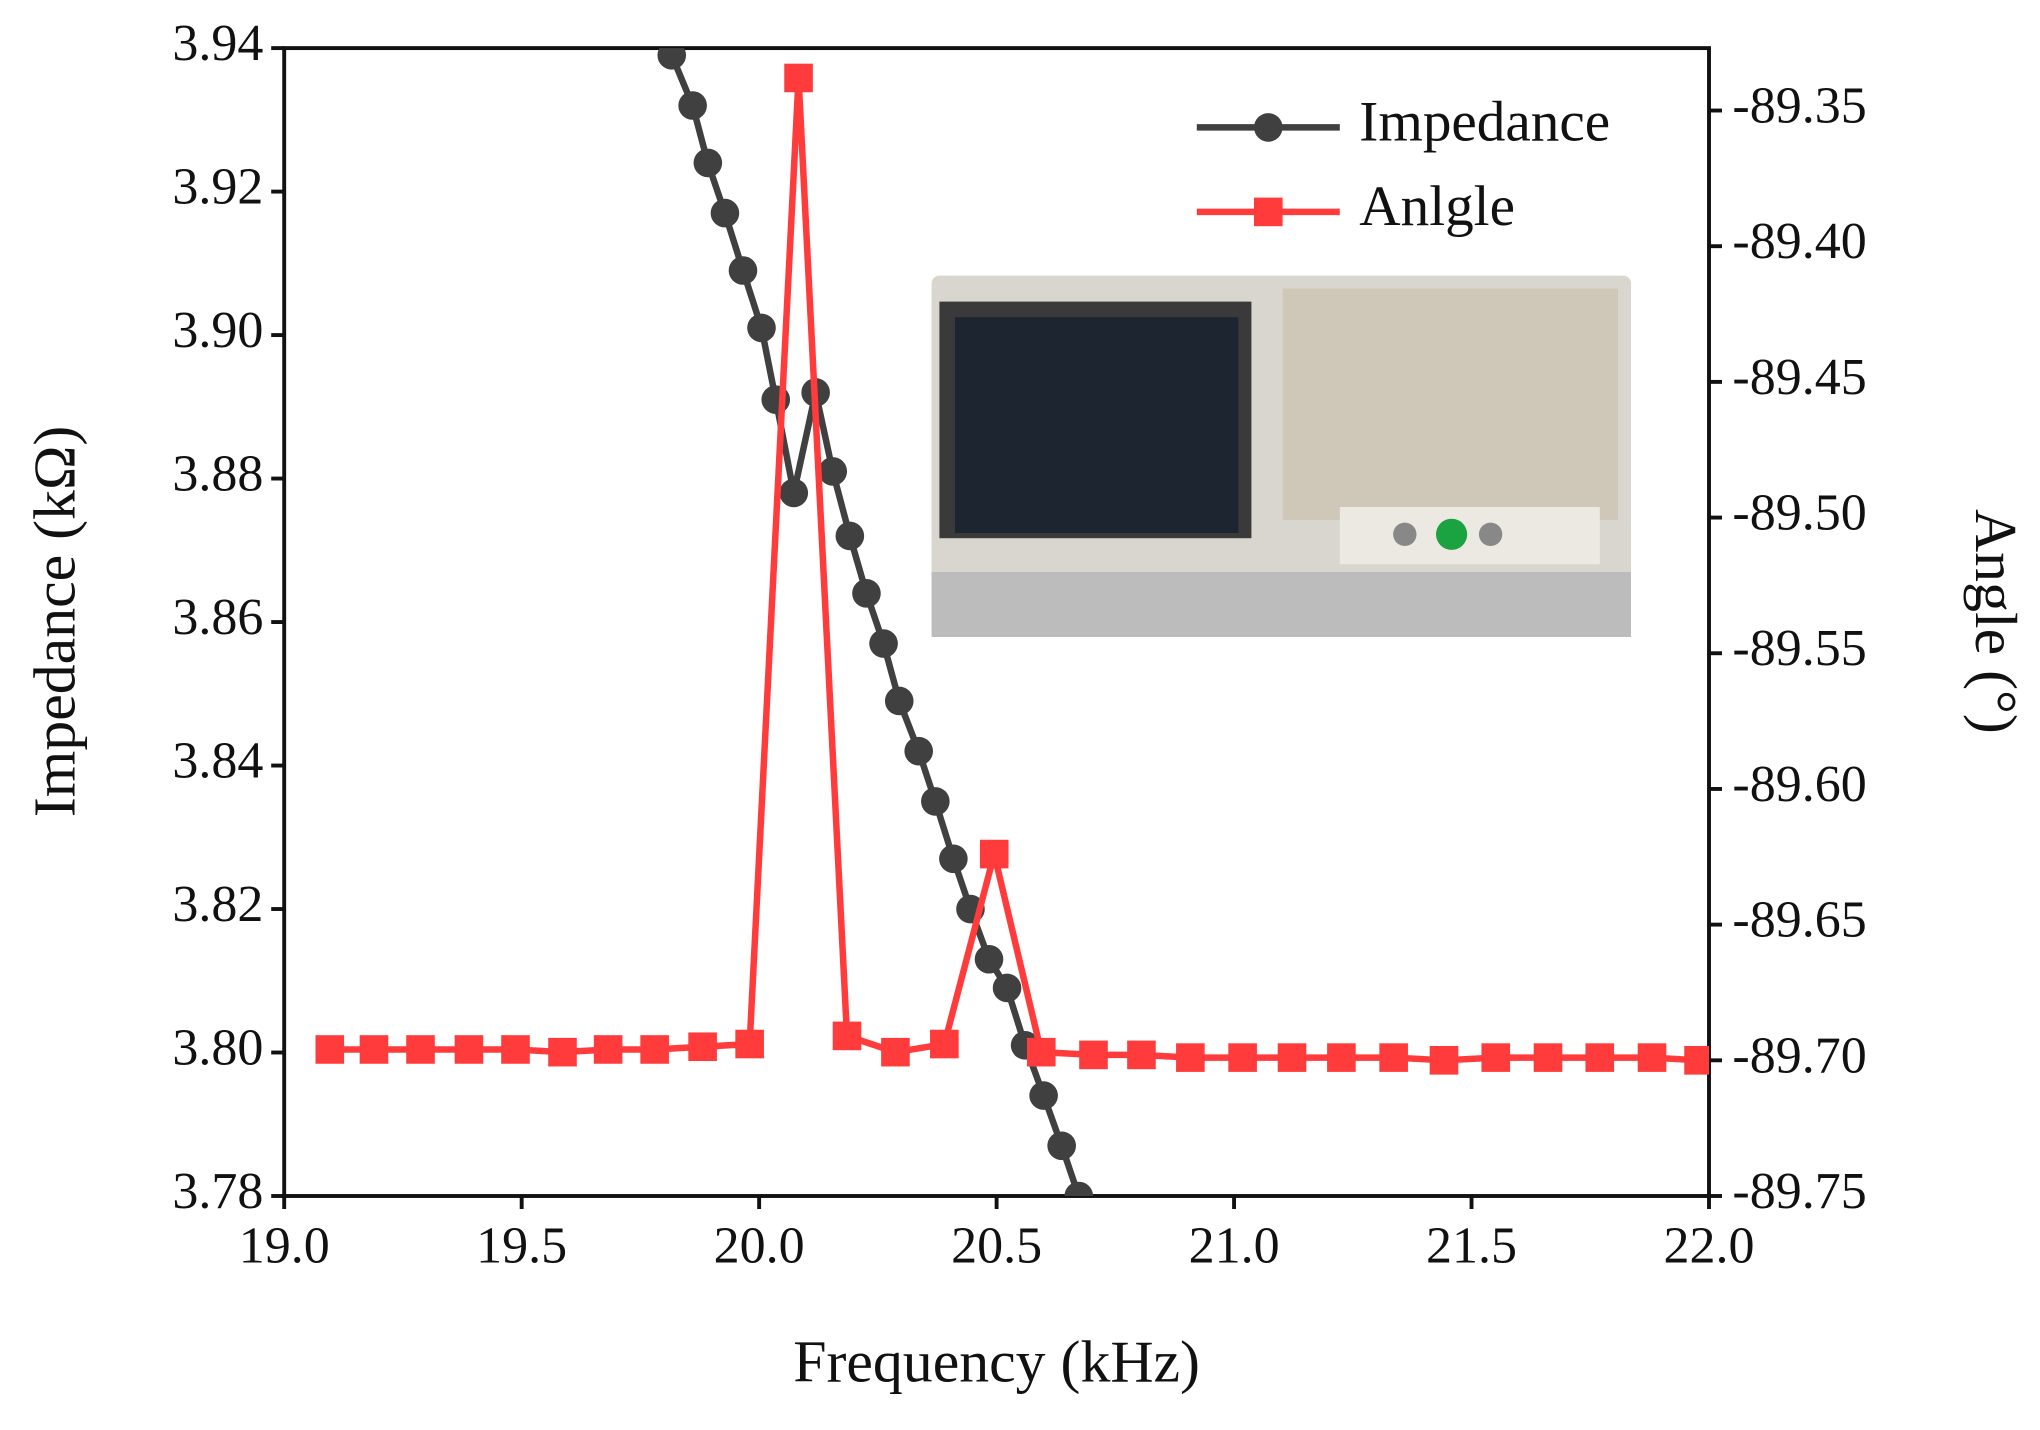 Image resolution: width=2040 pixels, height=1430 pixels. What do you see at coordinates (521, 1246) in the screenshot?
I see `x-tick-label: 19.5` at bounding box center [521, 1246].